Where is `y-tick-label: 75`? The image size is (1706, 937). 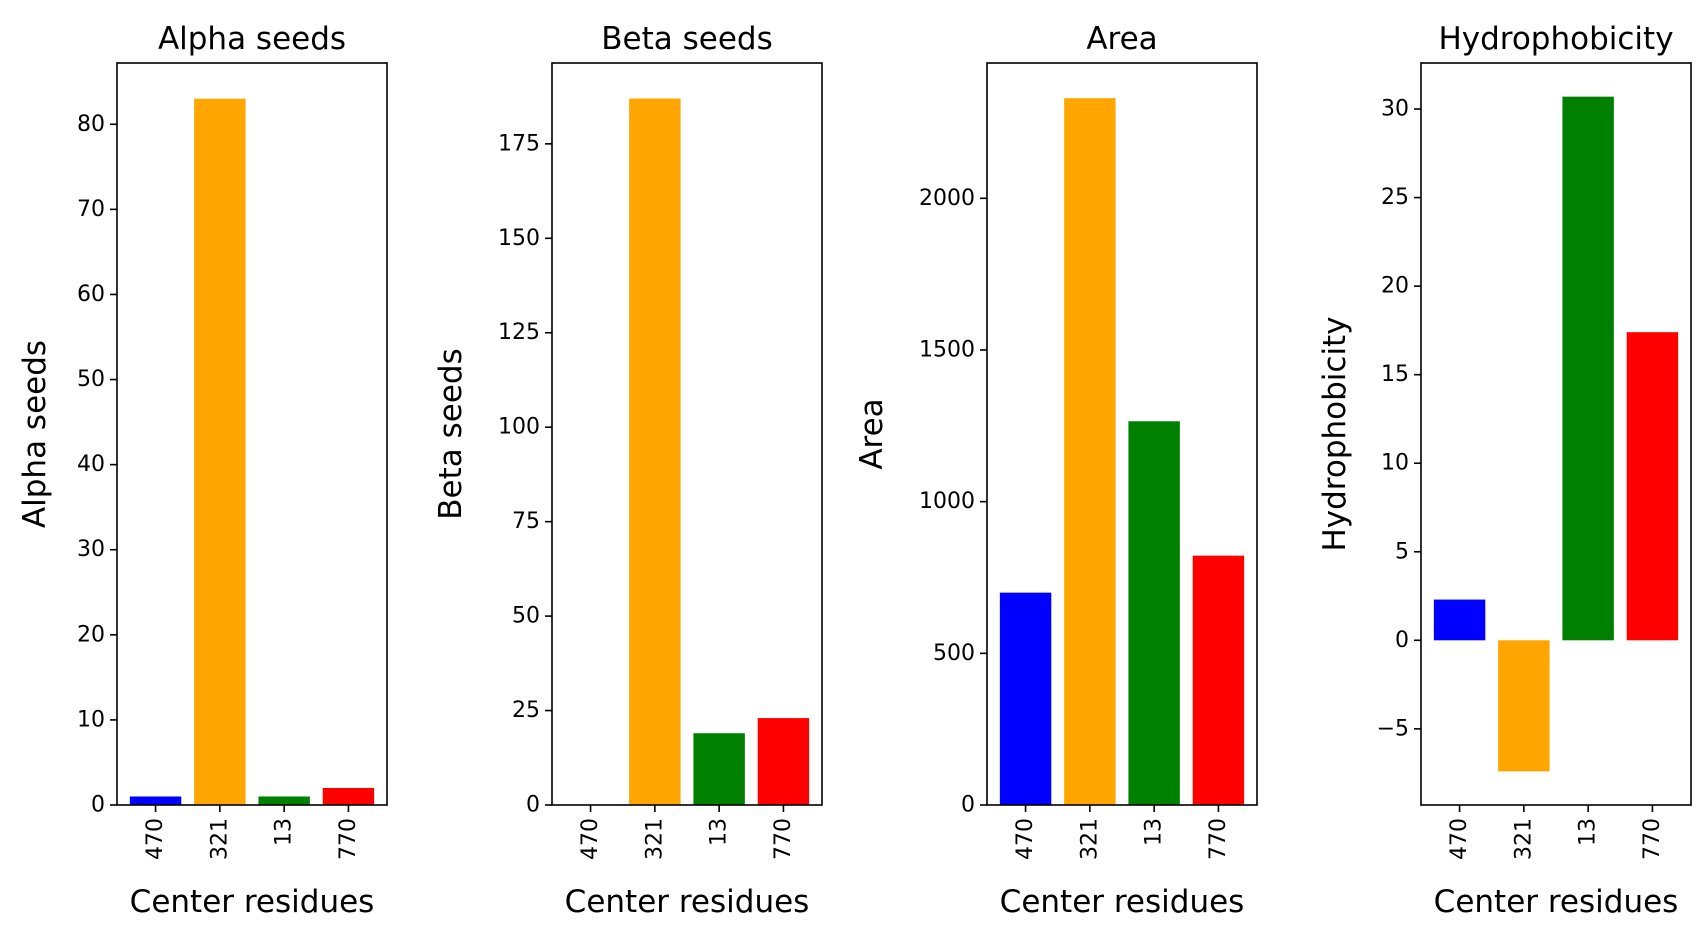
y-tick-label: 75 is located at coordinates (526, 521).